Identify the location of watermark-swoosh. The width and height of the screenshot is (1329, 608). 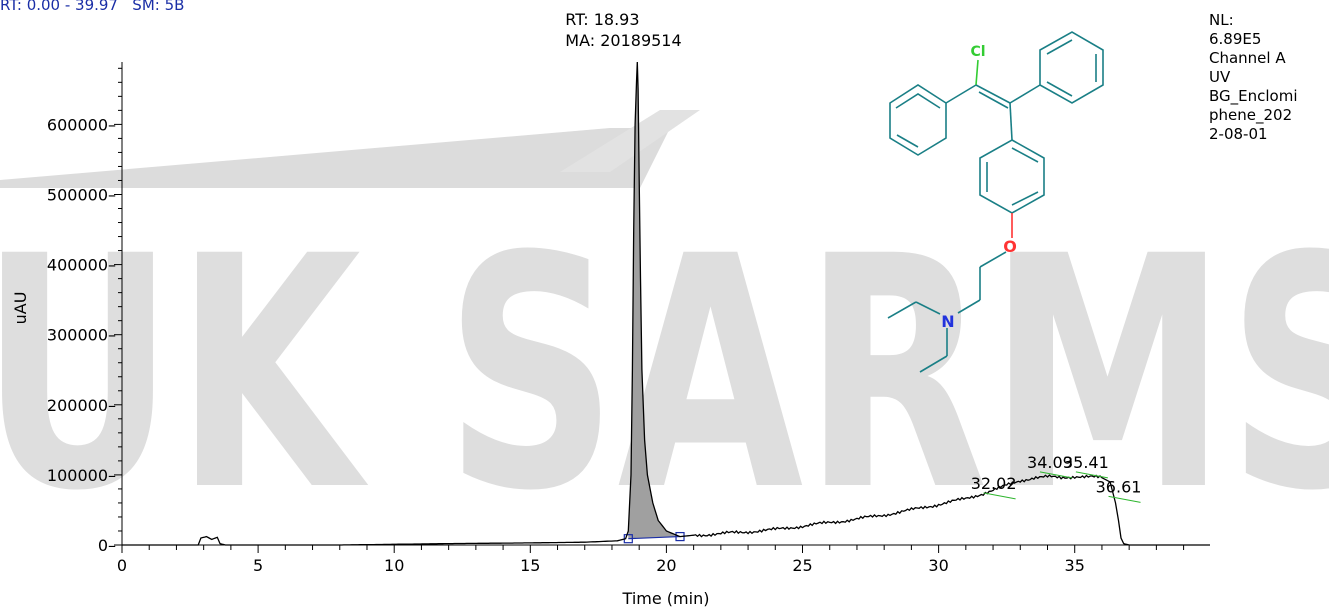
(335, 158).